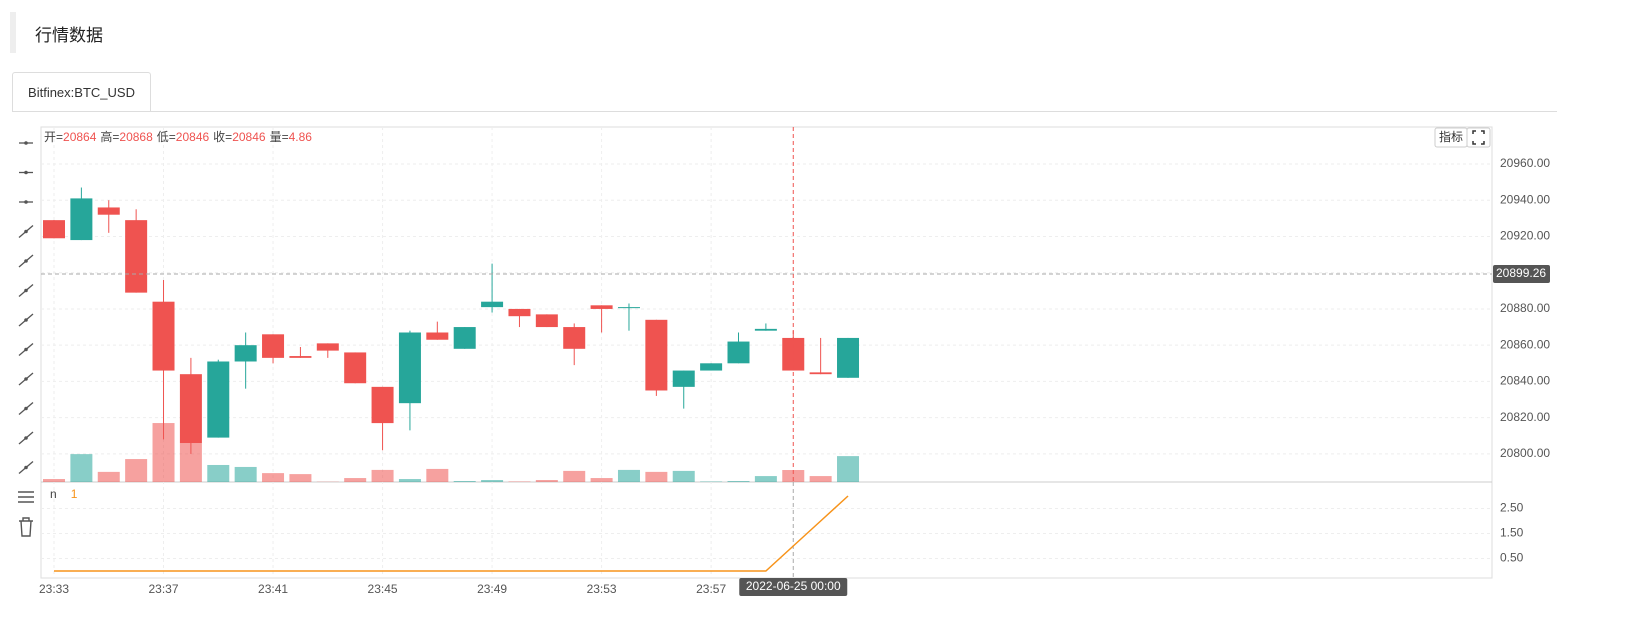 Image resolution: width=1647 pixels, height=639 pixels. Describe the element at coordinates (711, 589) in the screenshot. I see `x-tick-label: 23:57` at that location.